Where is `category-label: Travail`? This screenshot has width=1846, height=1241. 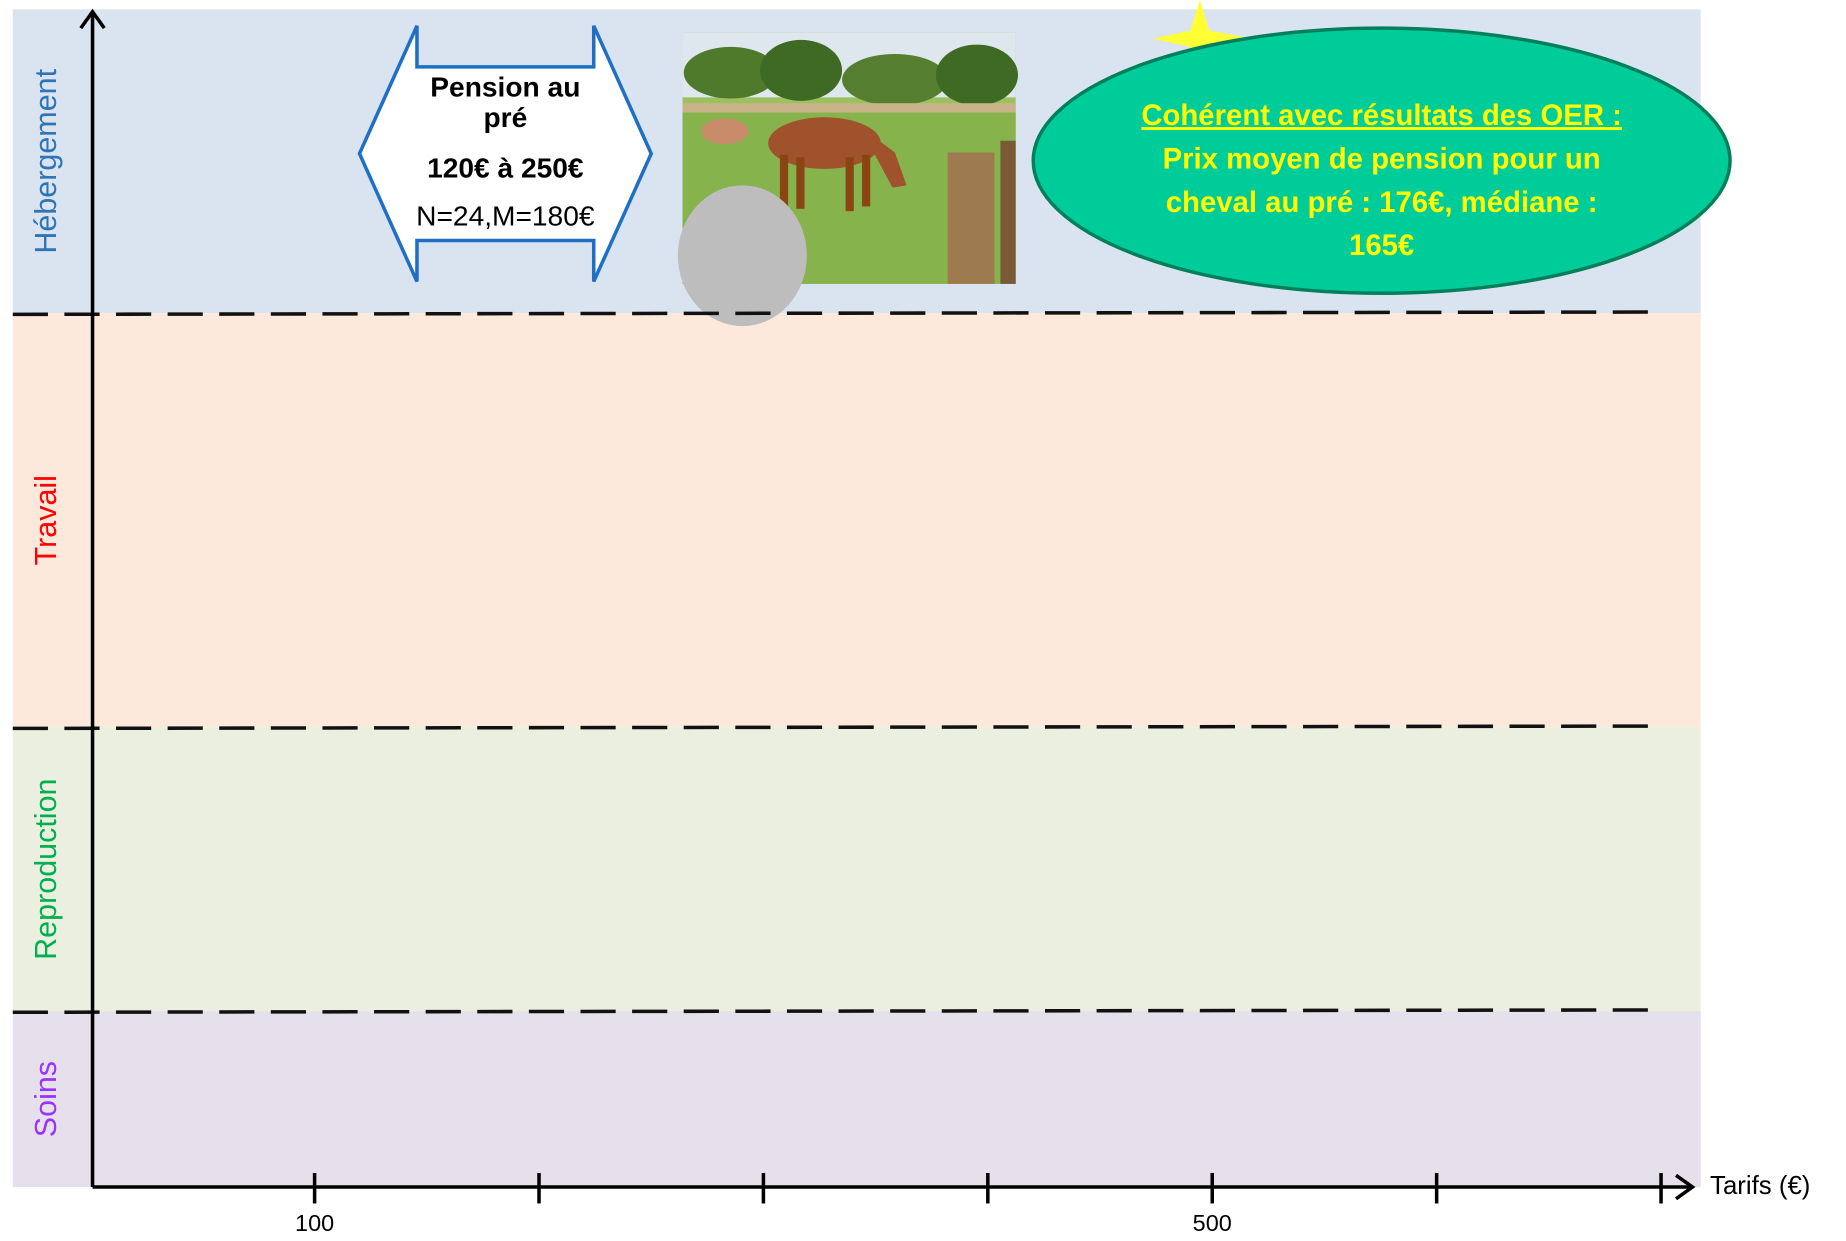 category-label: Travail is located at coordinates (46, 520).